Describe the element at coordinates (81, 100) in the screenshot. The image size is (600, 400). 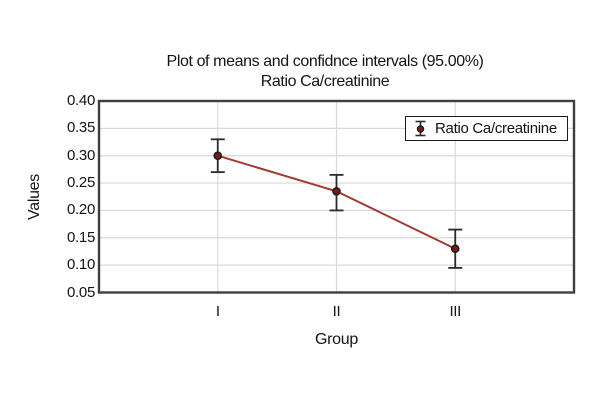
I see `y-tick-label: 0.40` at that location.